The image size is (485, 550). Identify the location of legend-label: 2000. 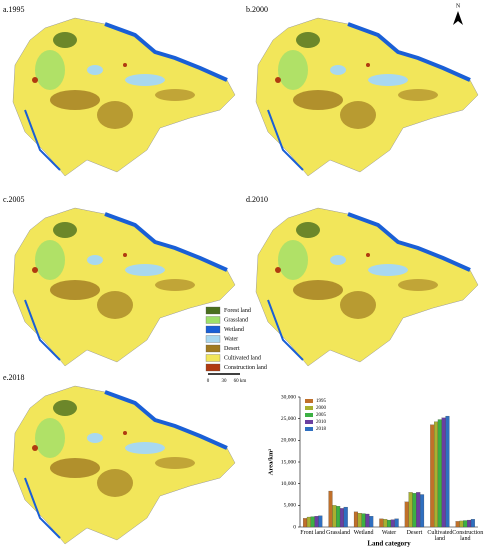
(321, 408).